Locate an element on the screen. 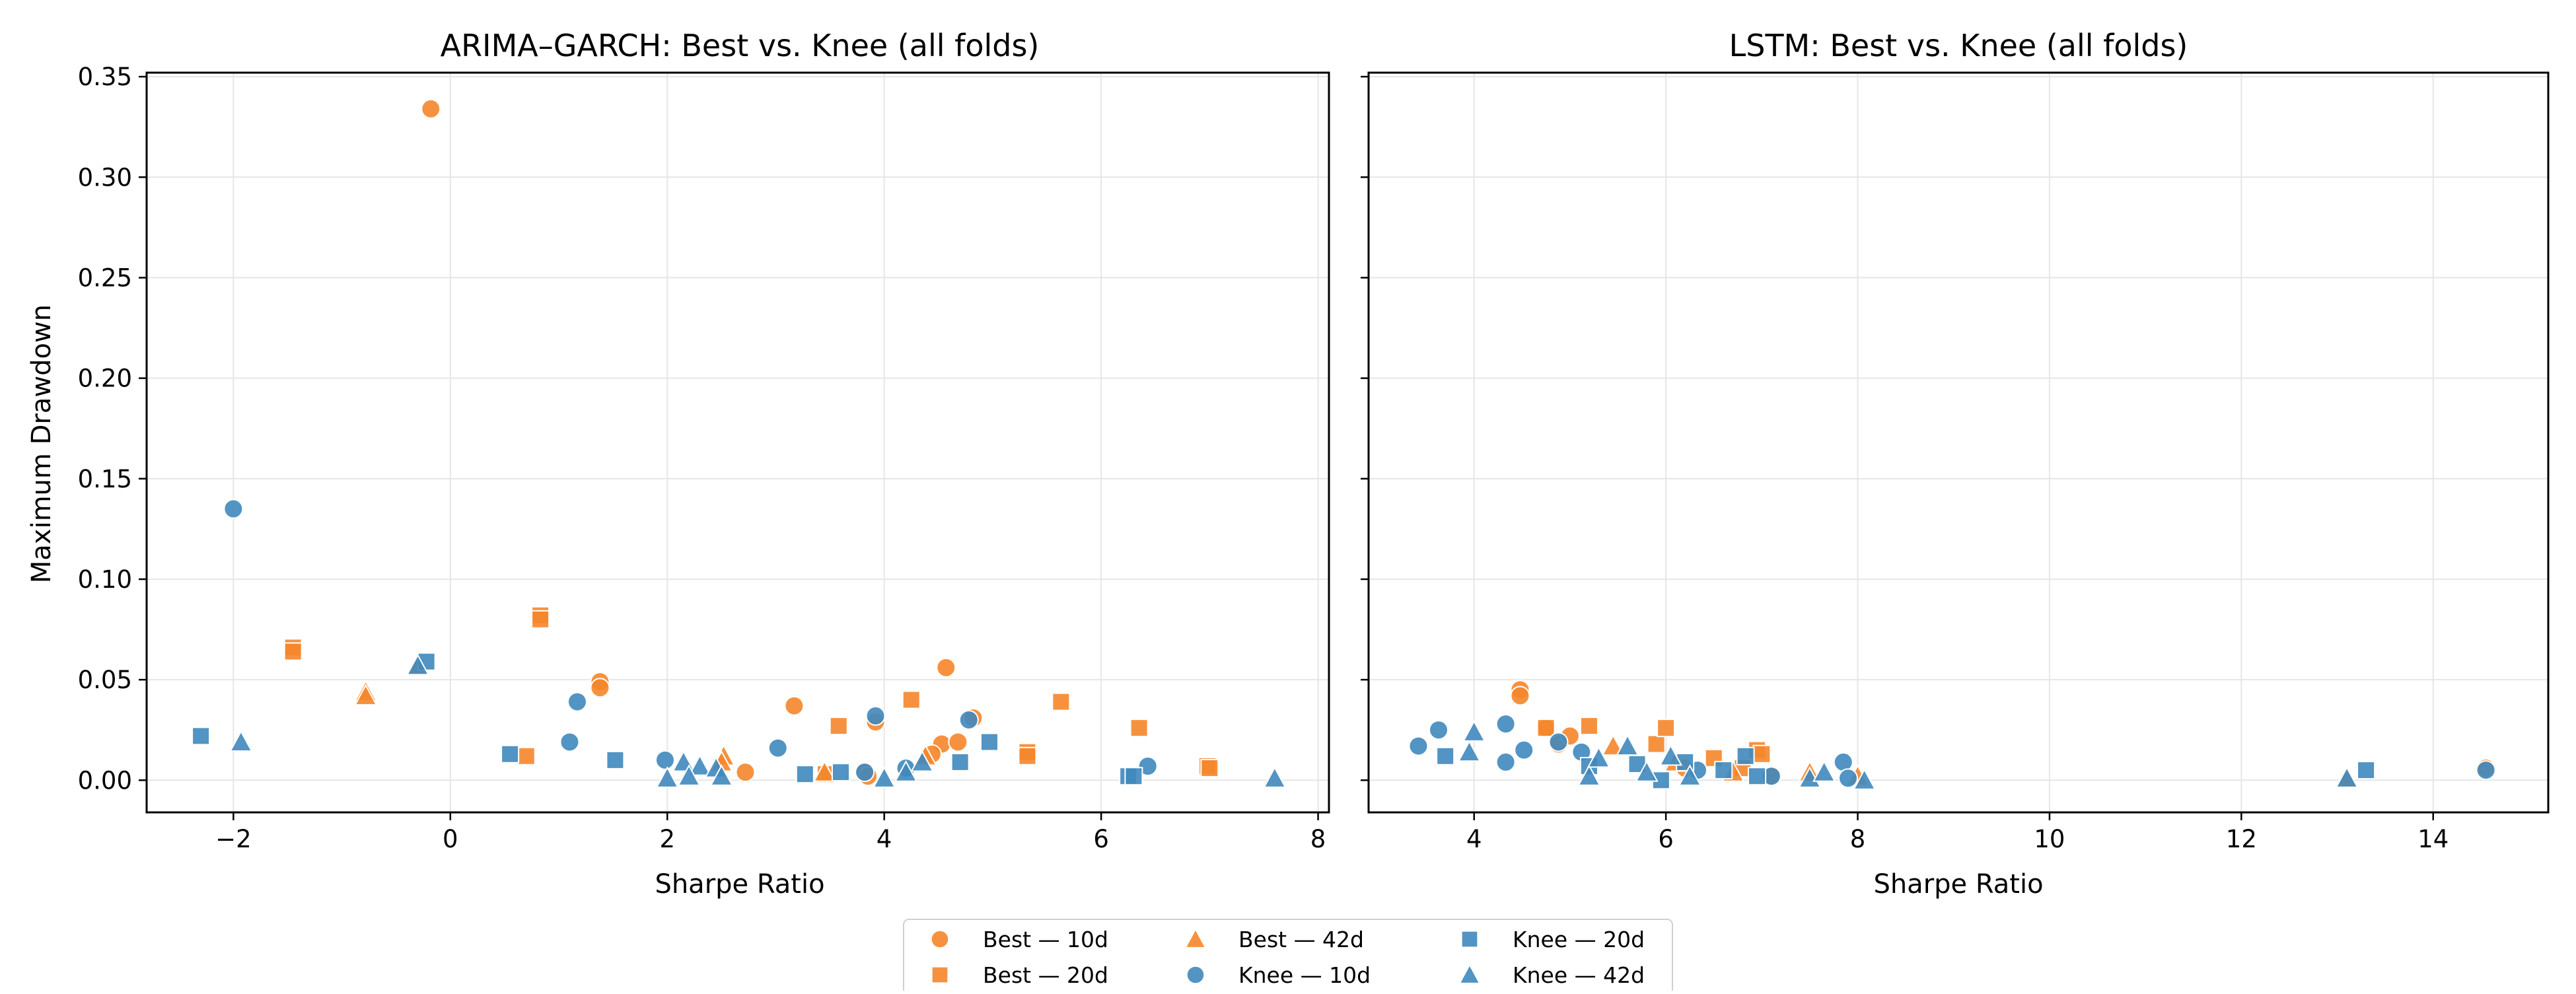 The height and width of the screenshot is (994, 2576). y-tick-label: 0.10 is located at coordinates (105, 579).